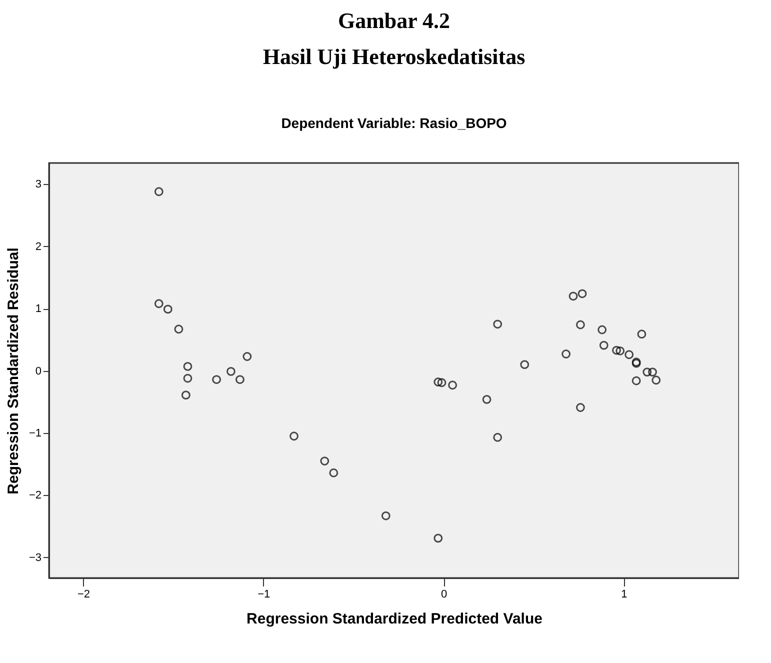 This screenshot has height=663, width=771. Describe the element at coordinates (35, 496) in the screenshot. I see `y-tick-label: −2` at that location.